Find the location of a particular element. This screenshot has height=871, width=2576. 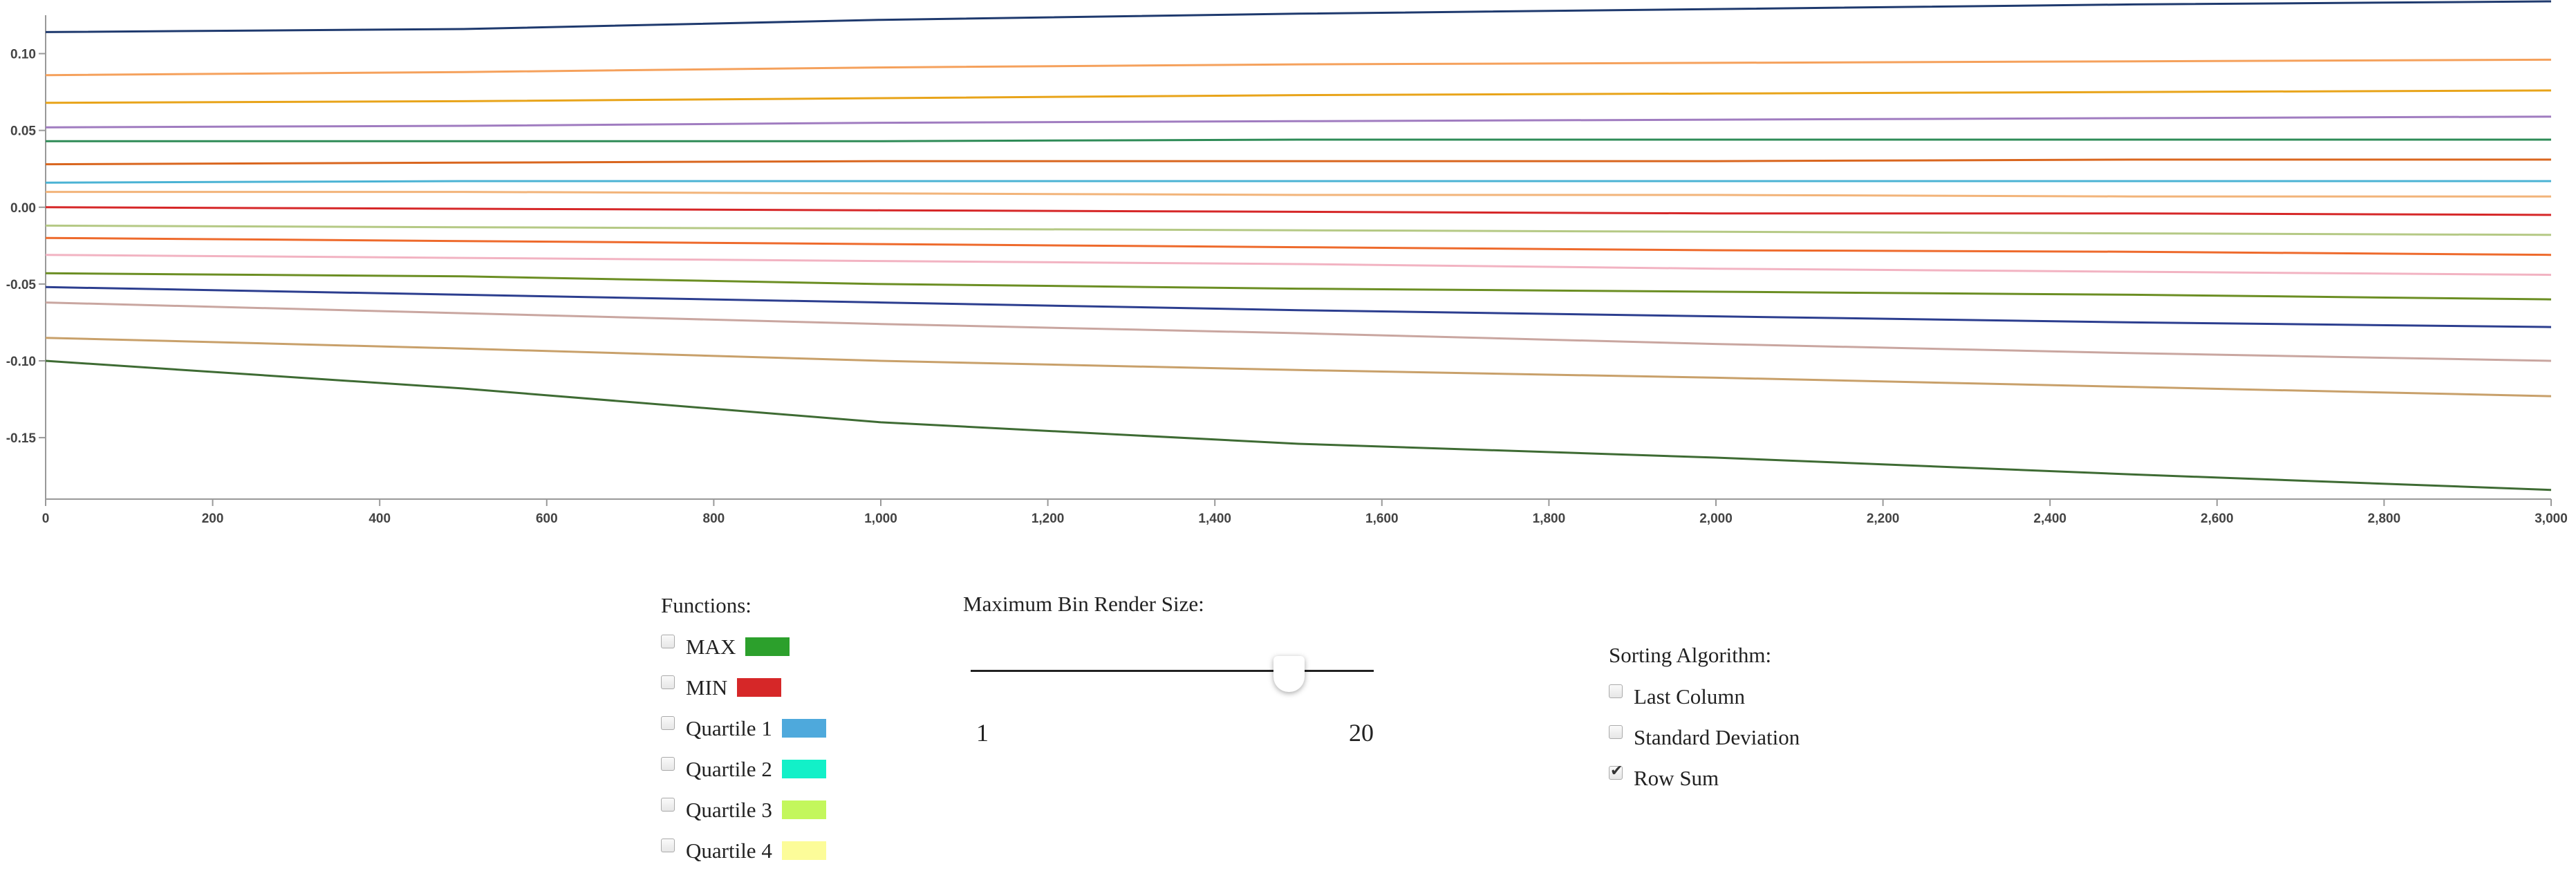

function-row: Quartile 3 is located at coordinates (743, 810).